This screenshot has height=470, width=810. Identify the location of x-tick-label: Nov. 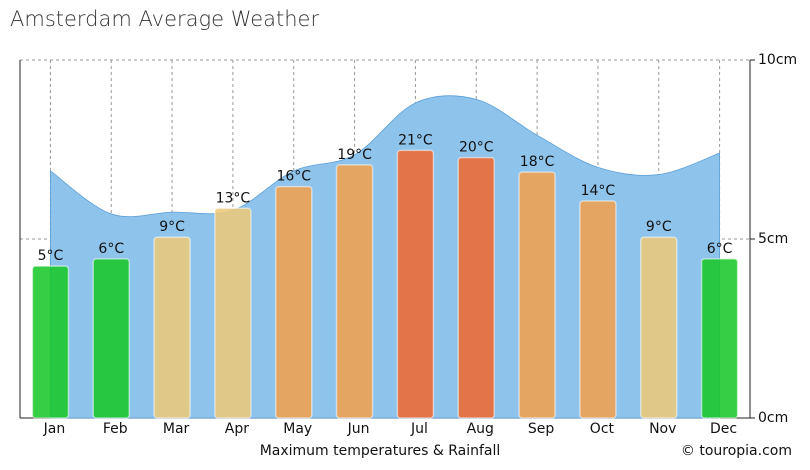
(662, 429).